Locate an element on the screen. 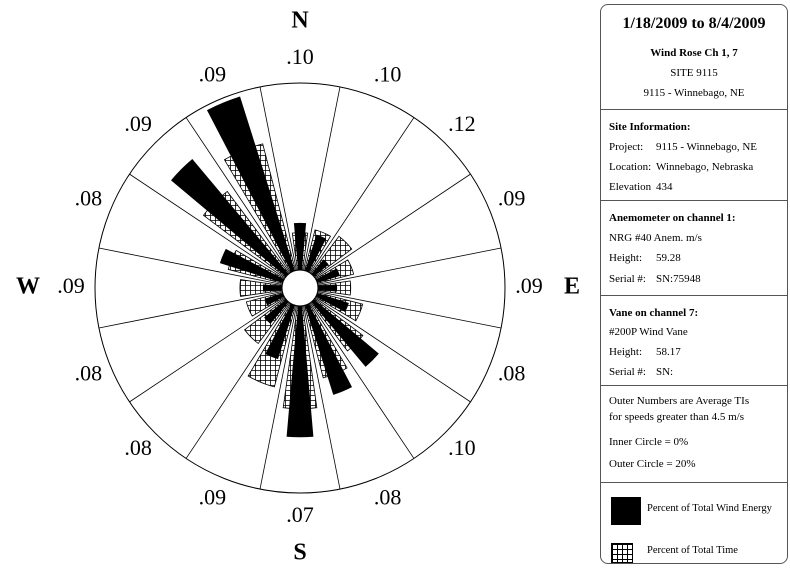 This screenshot has height=568, width=790. direction-label: S is located at coordinates (299, 553).